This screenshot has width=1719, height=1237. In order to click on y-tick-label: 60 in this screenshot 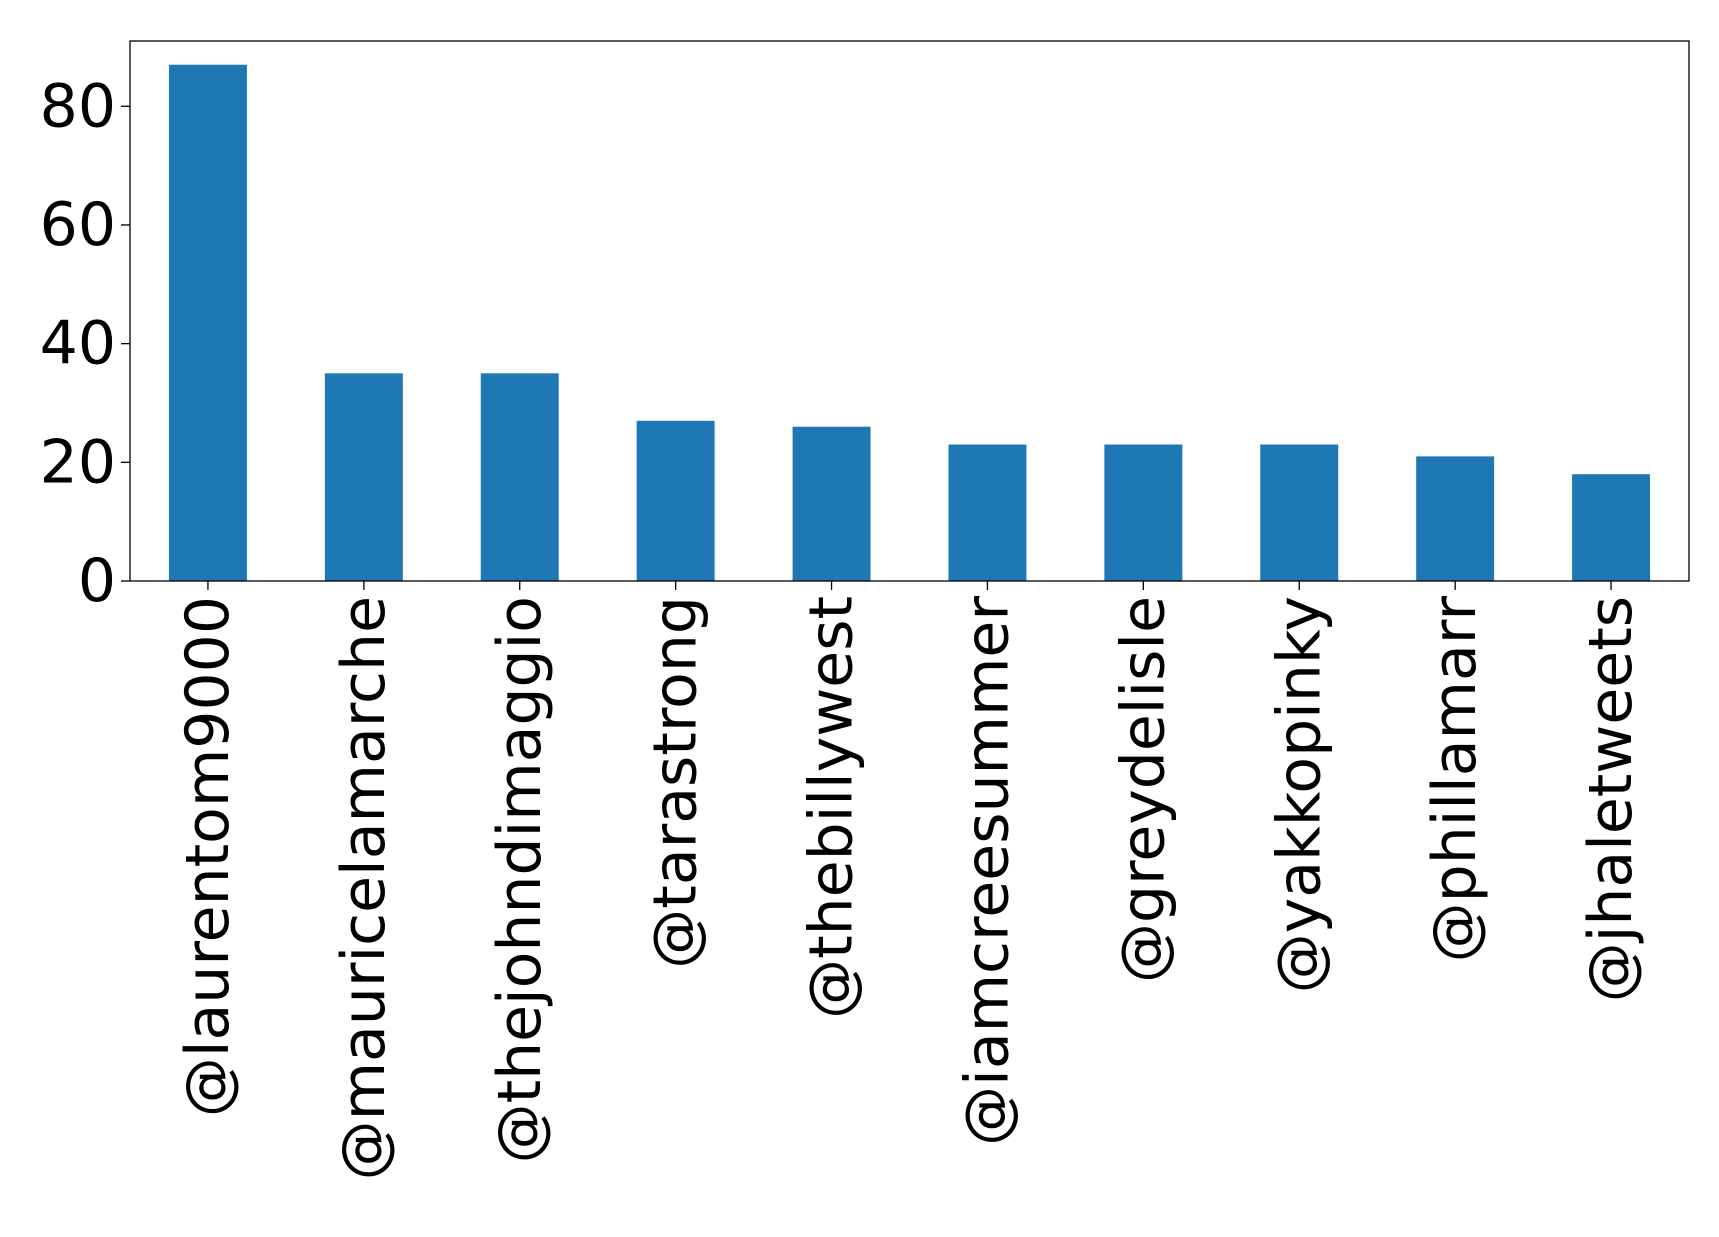, I will do `click(78, 225)`.